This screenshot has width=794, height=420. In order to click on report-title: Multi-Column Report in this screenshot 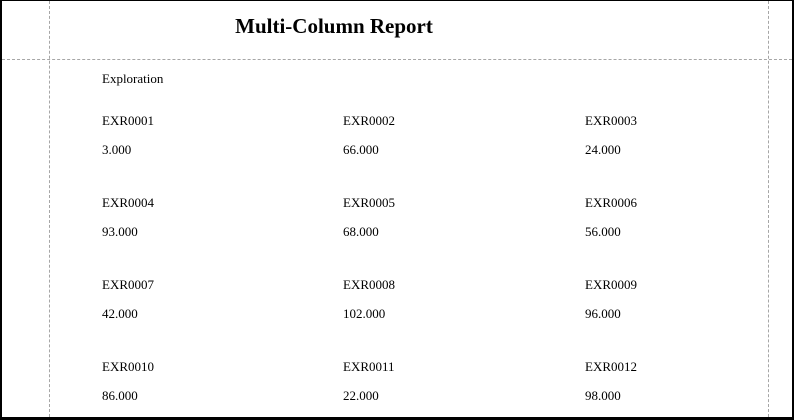, I will do `click(334, 26)`.